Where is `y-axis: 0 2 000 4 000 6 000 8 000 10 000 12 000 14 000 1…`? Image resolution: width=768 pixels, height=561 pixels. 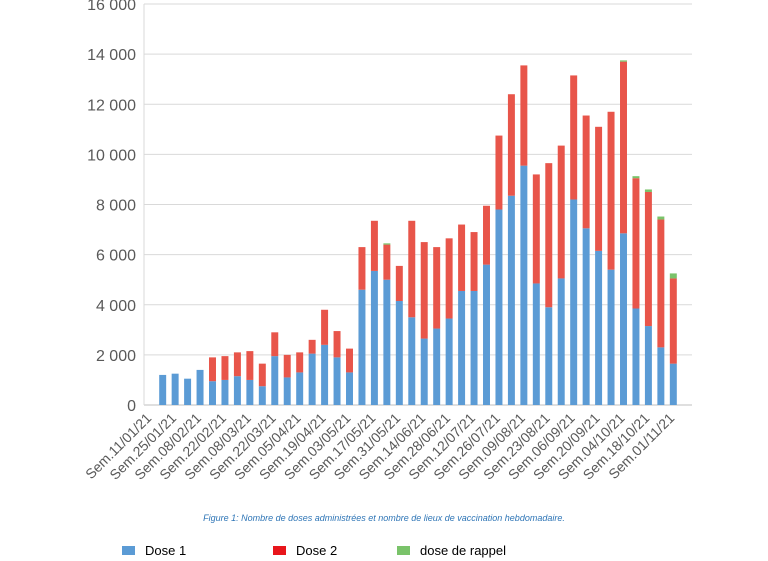 y-axis: 0 2 000 4 000 6 000 8 000 10 000 12 000 14 000 1… is located at coordinates (111, 207).